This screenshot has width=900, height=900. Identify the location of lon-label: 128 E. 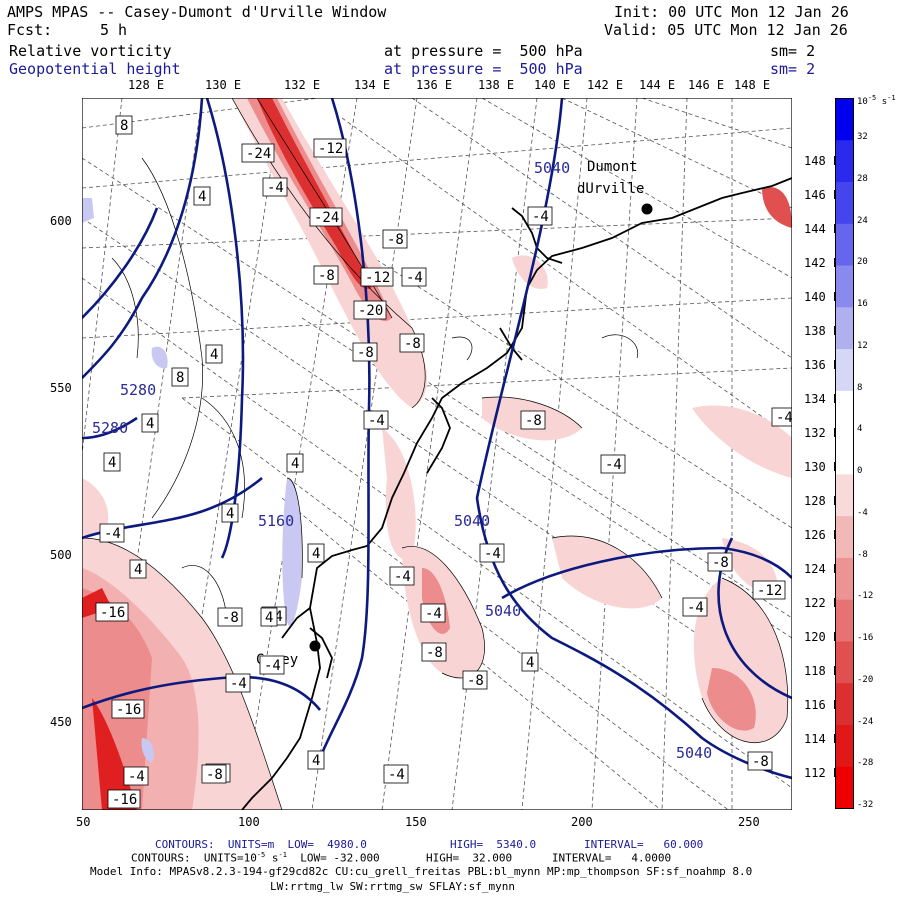
(146, 85).